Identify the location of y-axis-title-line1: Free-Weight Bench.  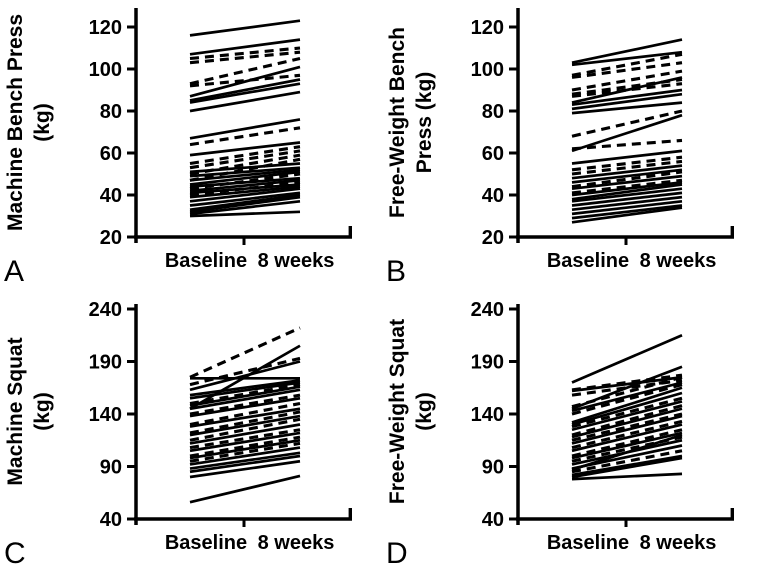
(397, 122).